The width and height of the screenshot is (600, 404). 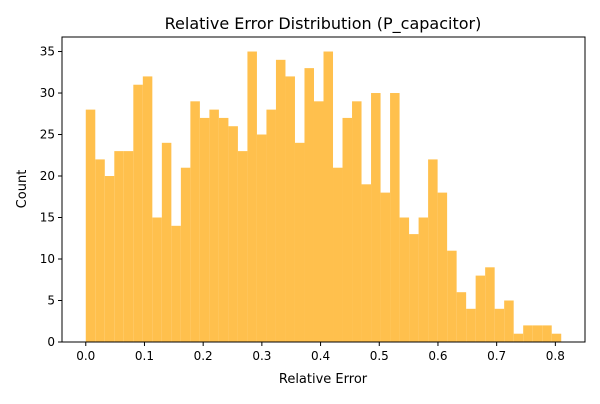 I want to click on x-axis-label: Relative Error, so click(x=323, y=379).